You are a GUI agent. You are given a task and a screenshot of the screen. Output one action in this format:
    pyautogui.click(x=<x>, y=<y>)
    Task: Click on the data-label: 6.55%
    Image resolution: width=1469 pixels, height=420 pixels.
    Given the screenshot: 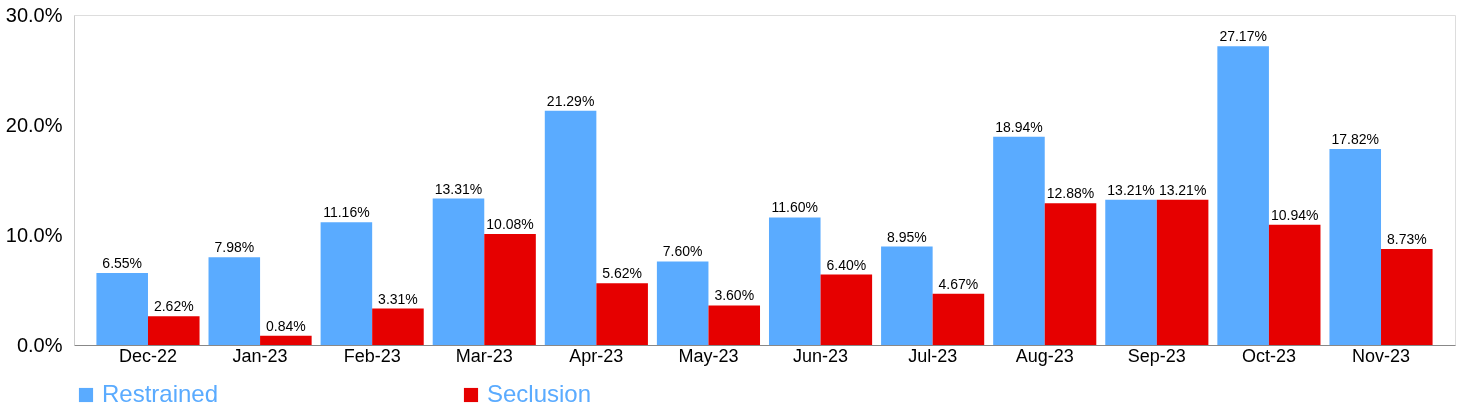 What is the action you would take?
    pyautogui.click(x=122, y=262)
    